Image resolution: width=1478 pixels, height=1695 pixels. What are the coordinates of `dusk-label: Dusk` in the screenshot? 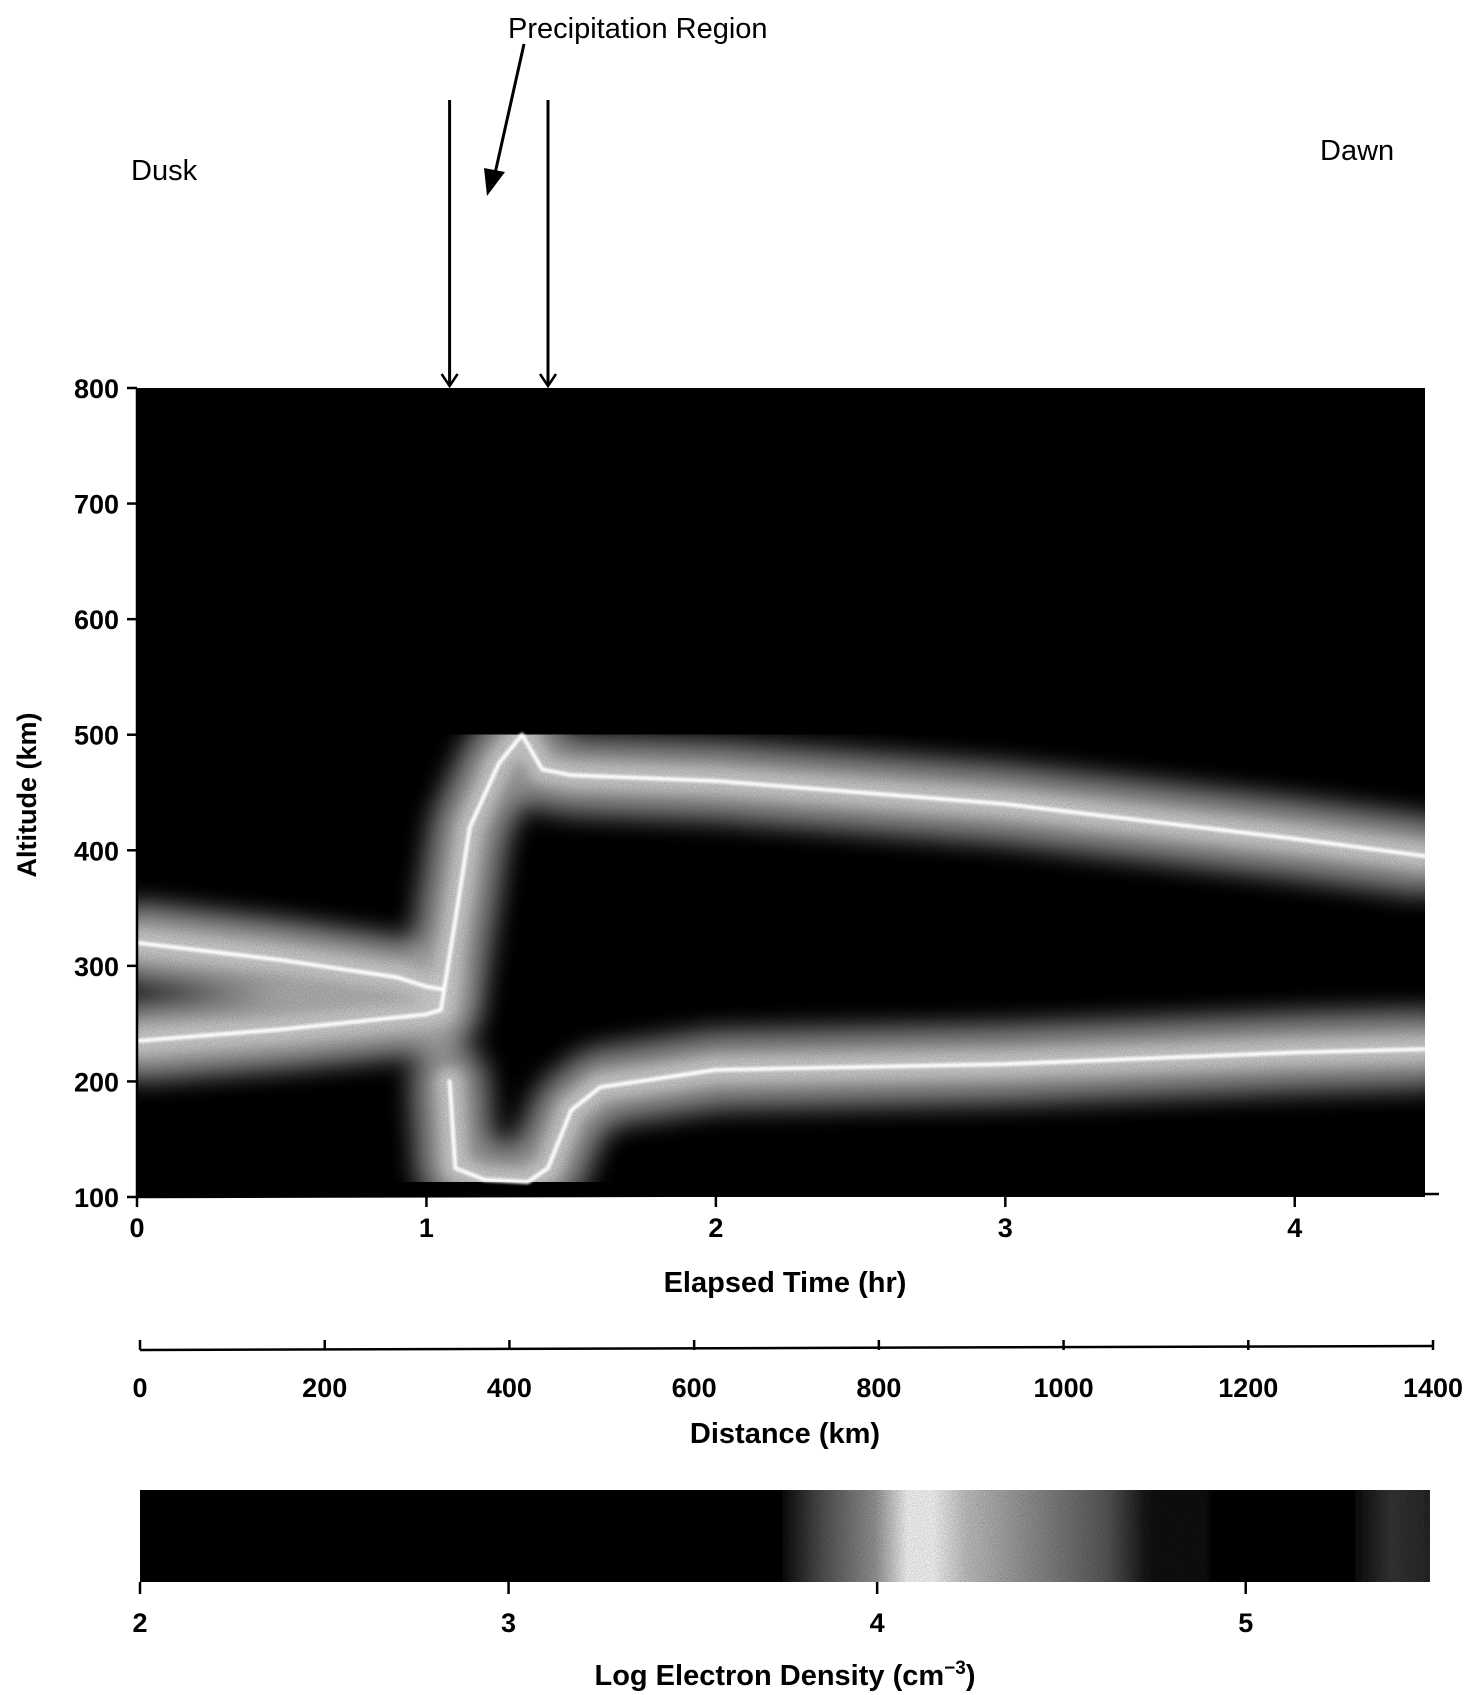 It's located at (164, 171).